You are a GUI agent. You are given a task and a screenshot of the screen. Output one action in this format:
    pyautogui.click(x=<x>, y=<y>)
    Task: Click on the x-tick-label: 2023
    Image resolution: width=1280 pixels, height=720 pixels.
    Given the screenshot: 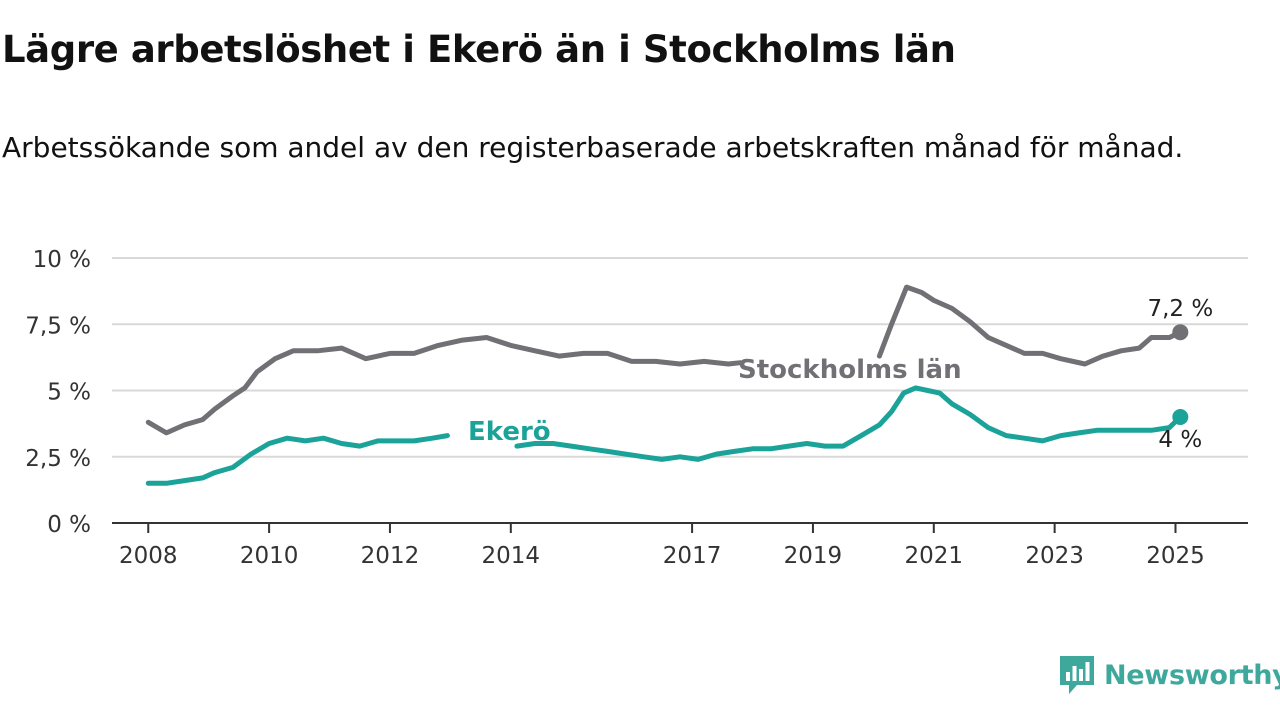 What is the action you would take?
    pyautogui.click(x=1054, y=556)
    